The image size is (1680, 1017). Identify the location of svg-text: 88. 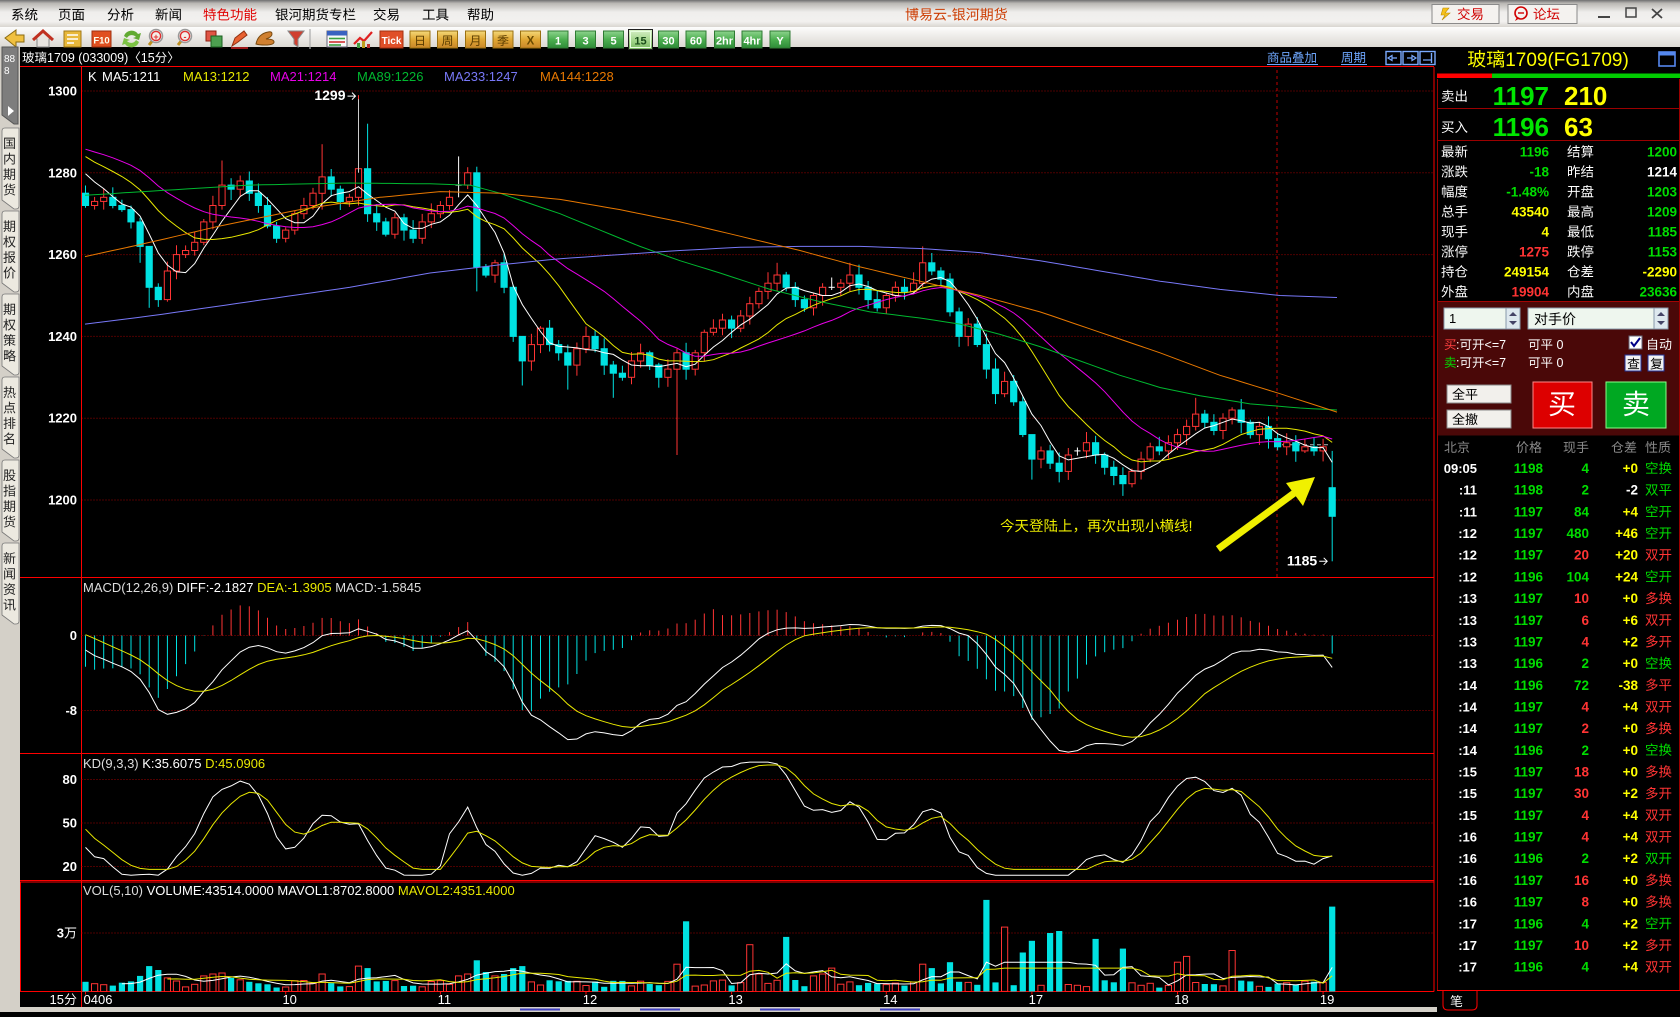
(10, 59).